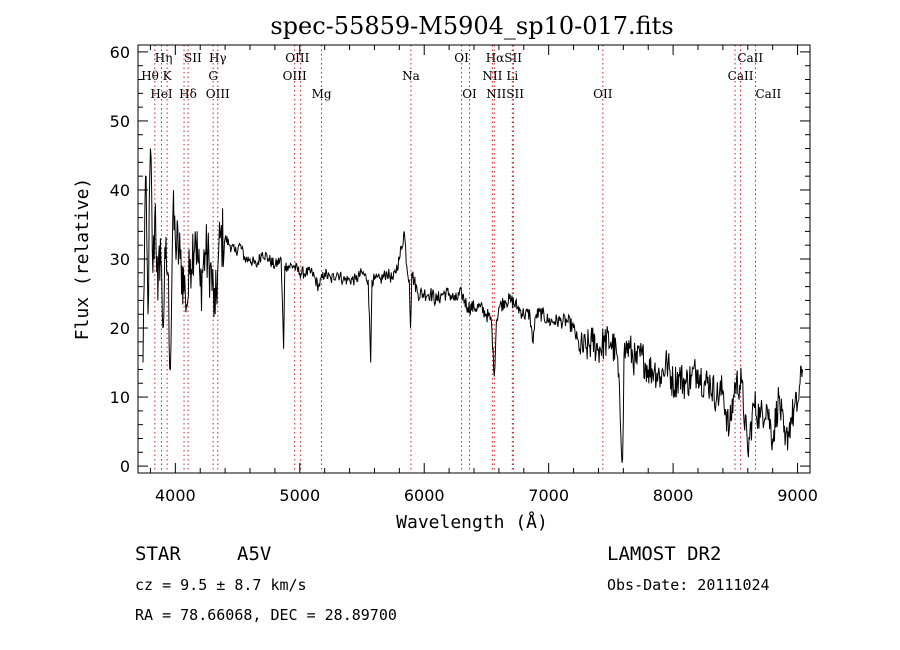 This screenshot has height=650, width=900. What do you see at coordinates (548, 495) in the screenshot?
I see `x-tick-label-7000: 7000` at bounding box center [548, 495].